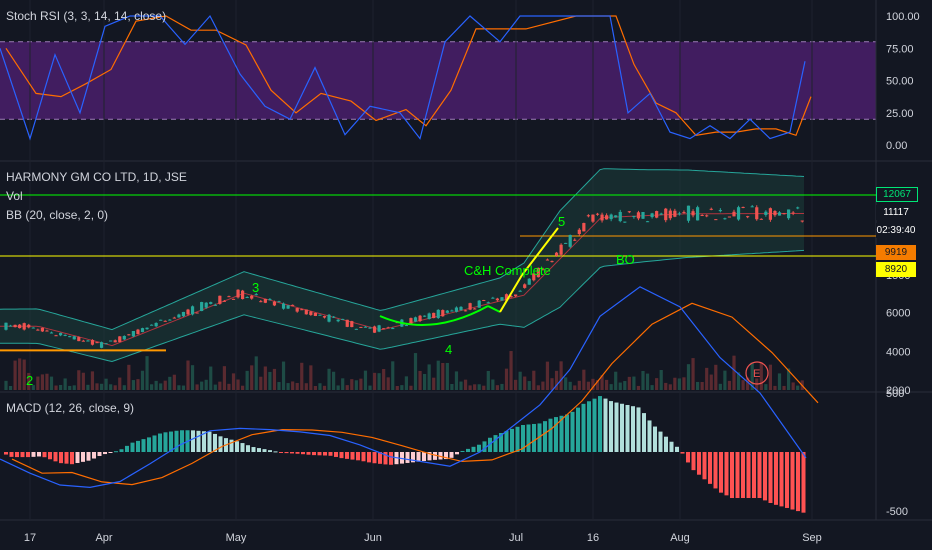 The width and height of the screenshot is (932, 550). Describe the element at coordinates (70, 408) in the screenshot. I see `macd-legend: MACD (12, 26, close, 9)` at that location.